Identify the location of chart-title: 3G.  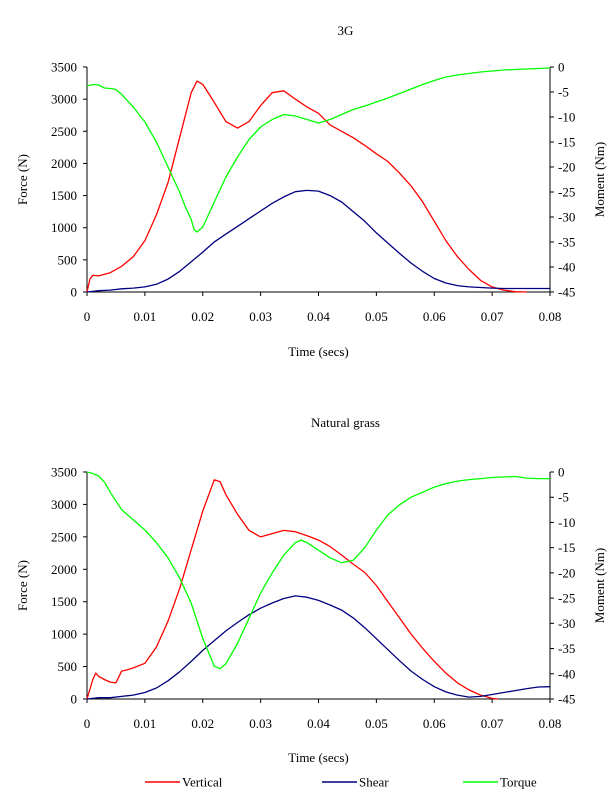
(346, 30).